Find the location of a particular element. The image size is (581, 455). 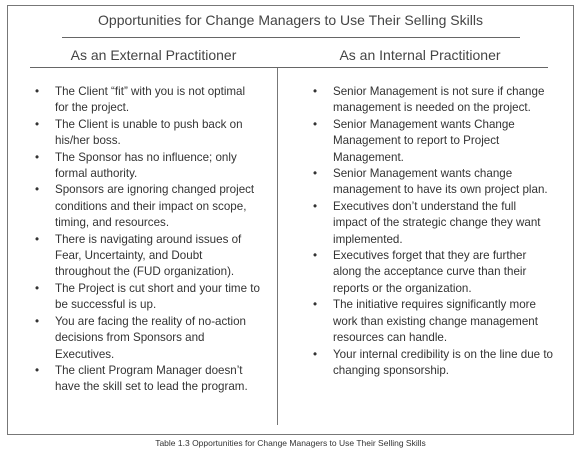

column-heading: As an External Practitioner is located at coordinates (153, 55).